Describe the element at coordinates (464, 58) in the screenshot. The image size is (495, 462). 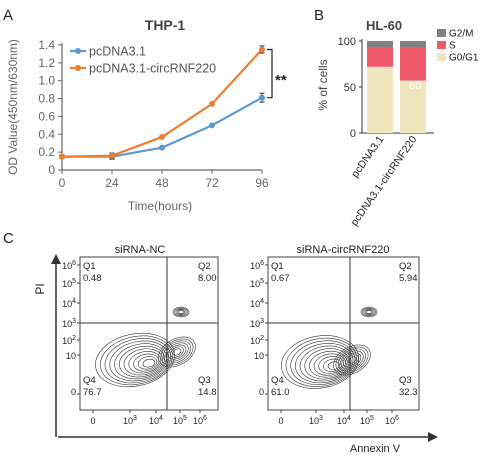
I see `legend-label: G0/G1` at that location.